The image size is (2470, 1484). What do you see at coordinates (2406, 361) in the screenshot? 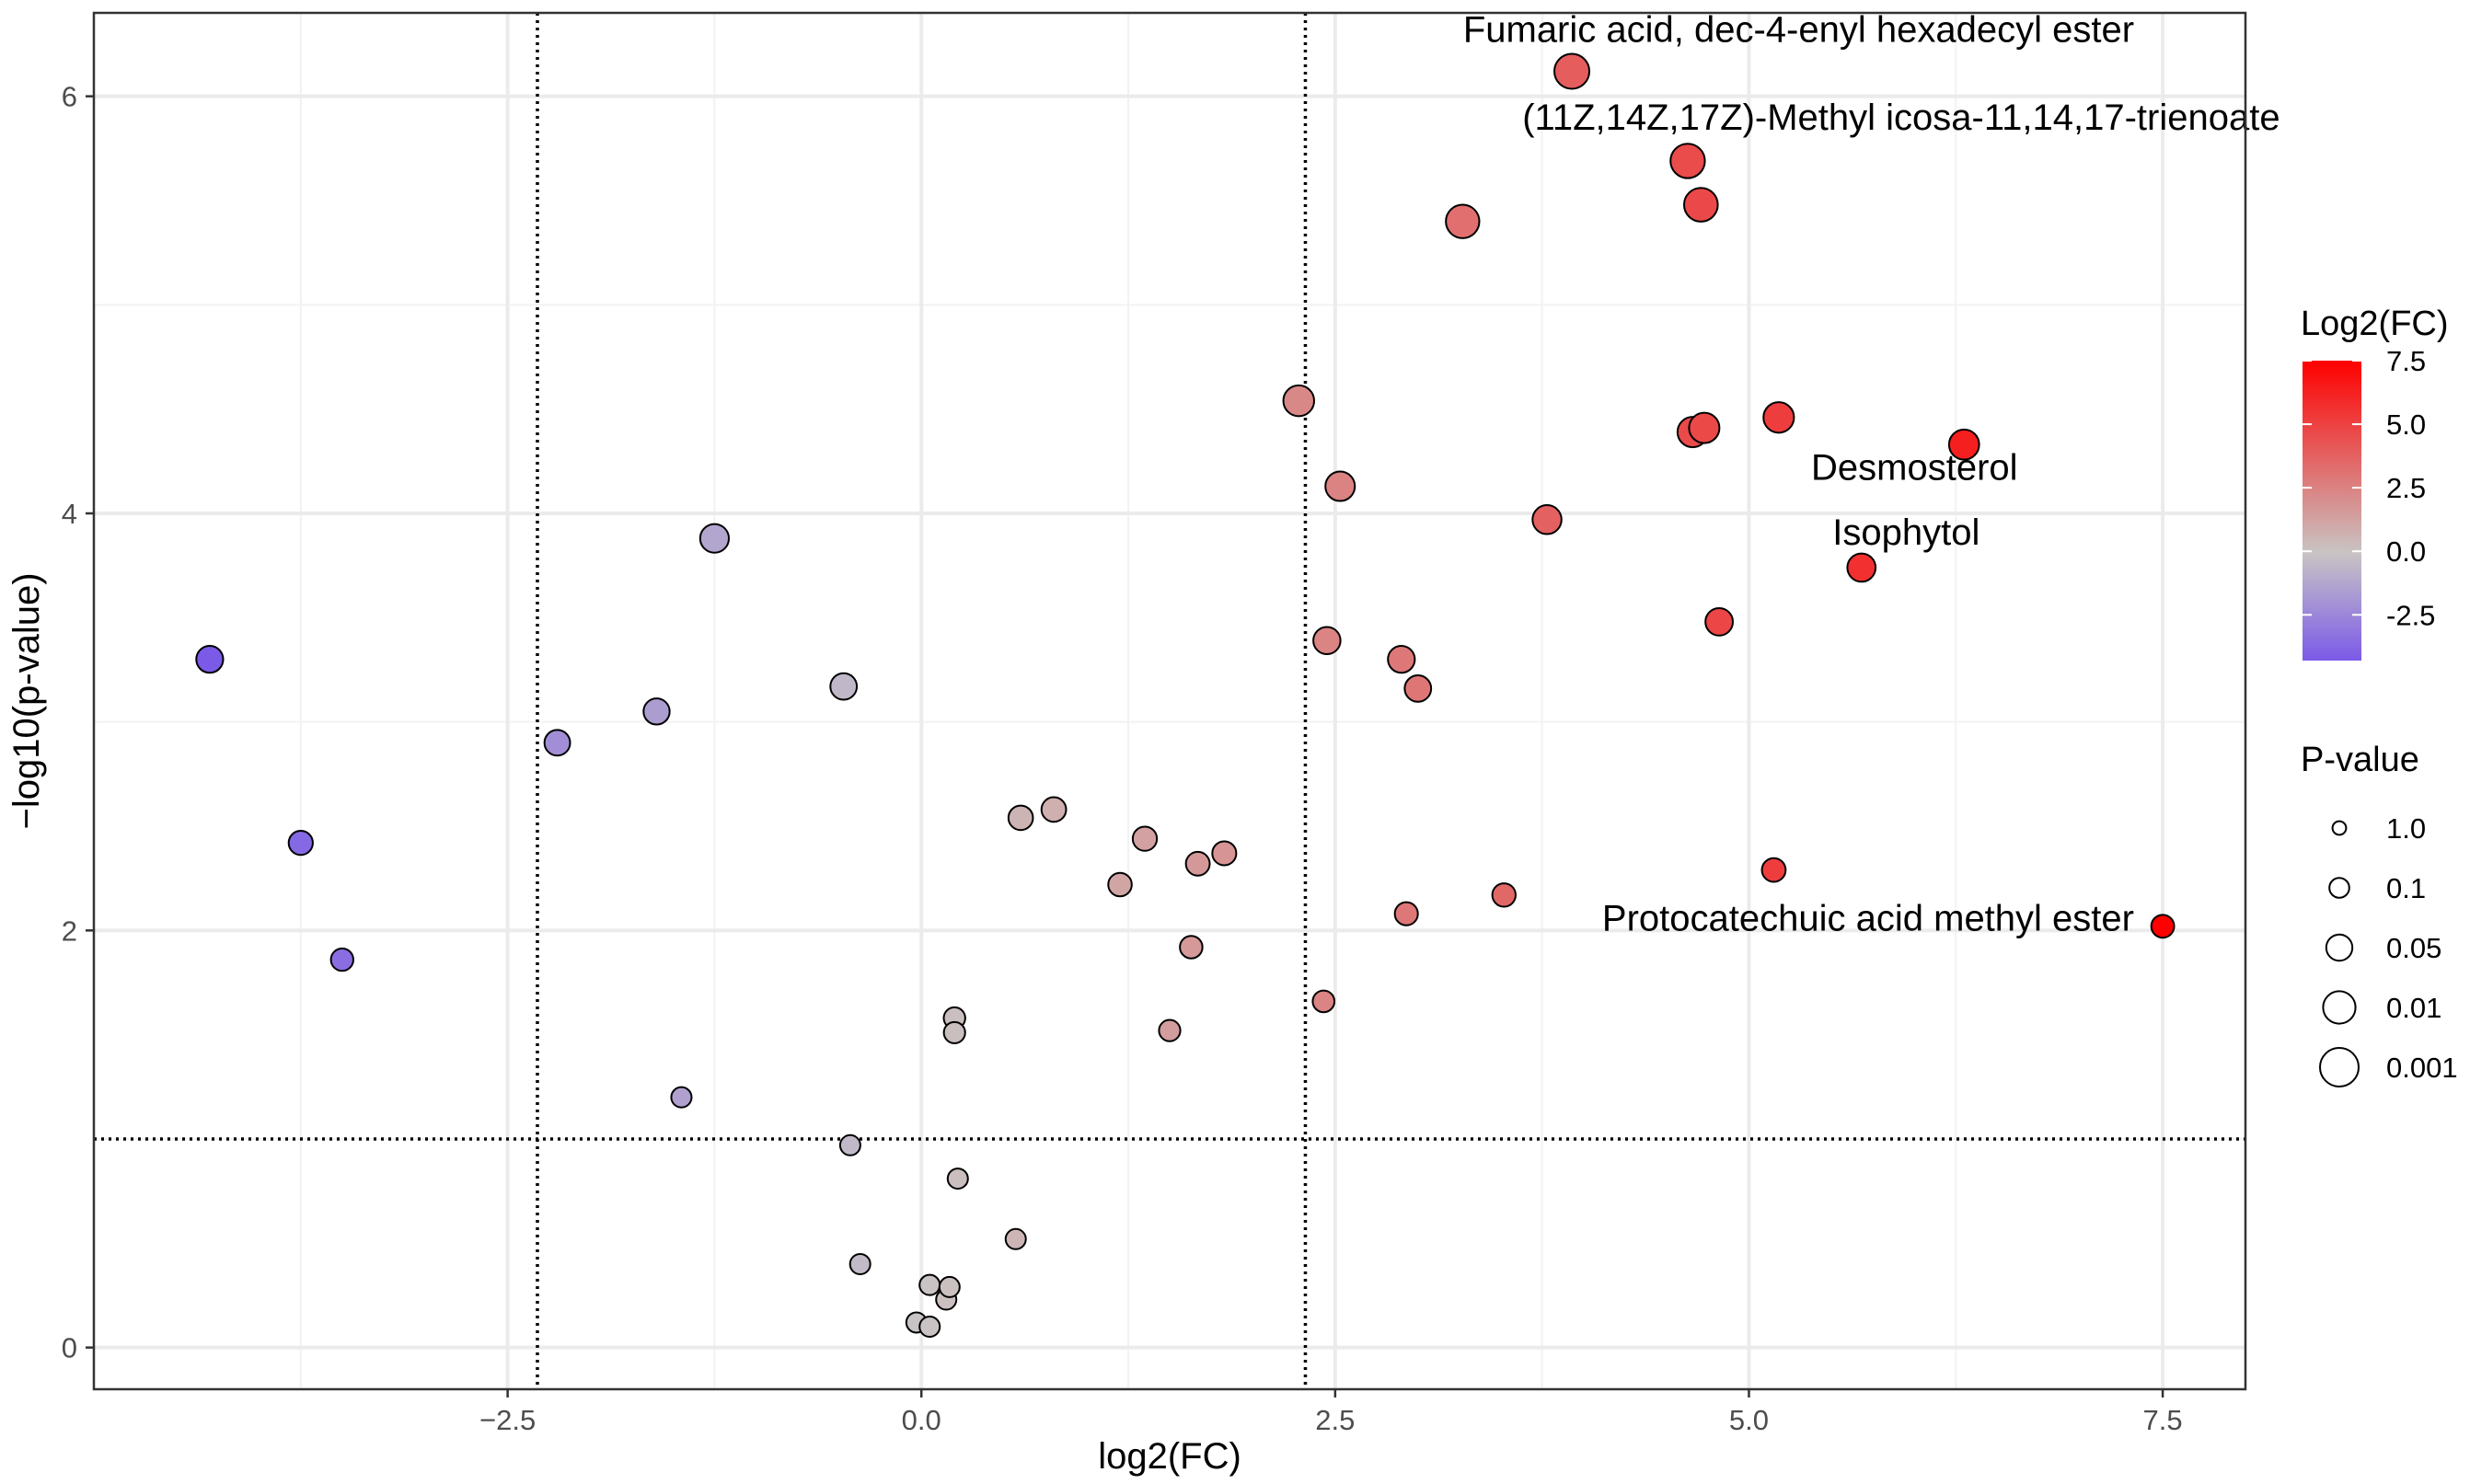
I see `color-legend-label: 7.5` at bounding box center [2406, 361].